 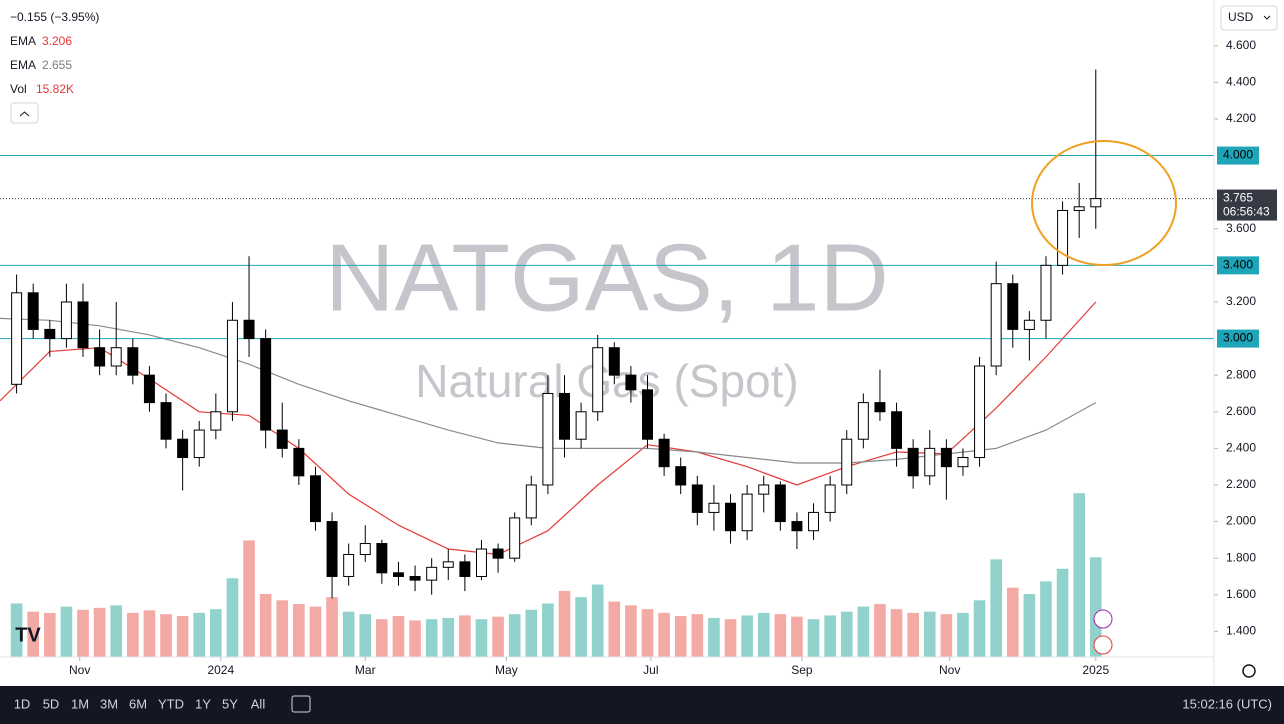 I want to click on legend-value: 15.82K, so click(x=55, y=89).